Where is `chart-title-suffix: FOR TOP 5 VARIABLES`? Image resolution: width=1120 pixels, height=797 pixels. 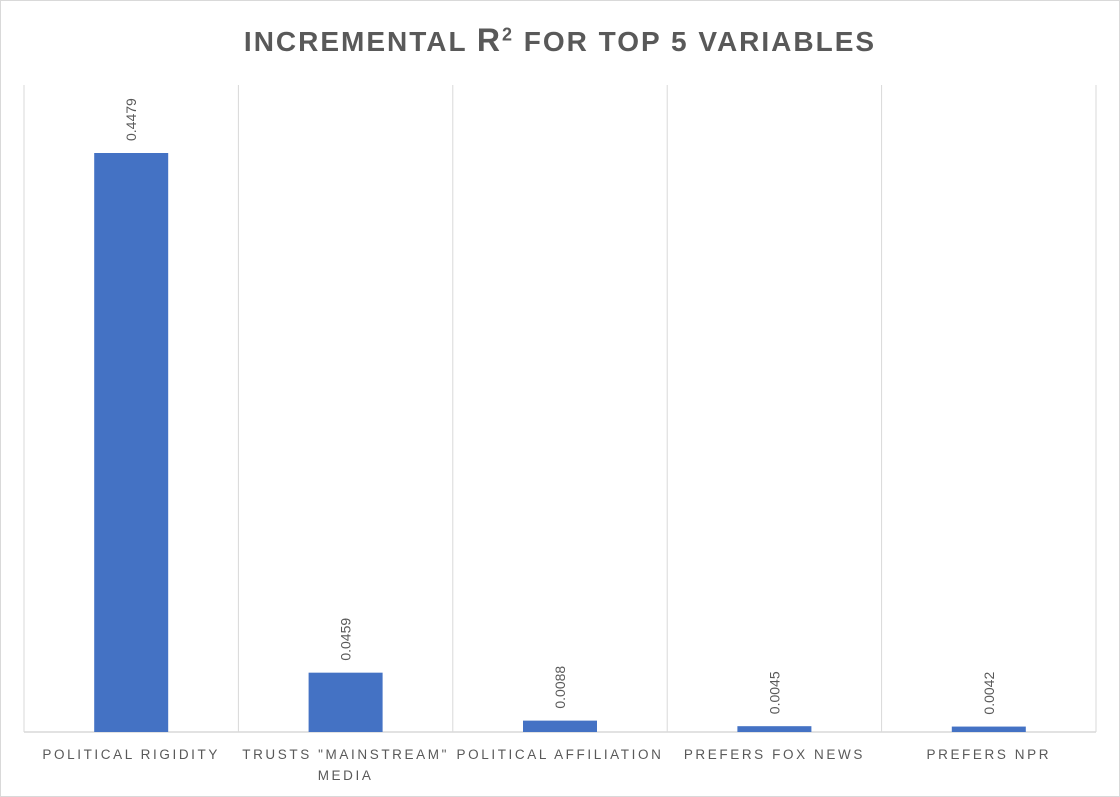
chart-title-suffix: FOR TOP 5 VARIABLES is located at coordinates (695, 41).